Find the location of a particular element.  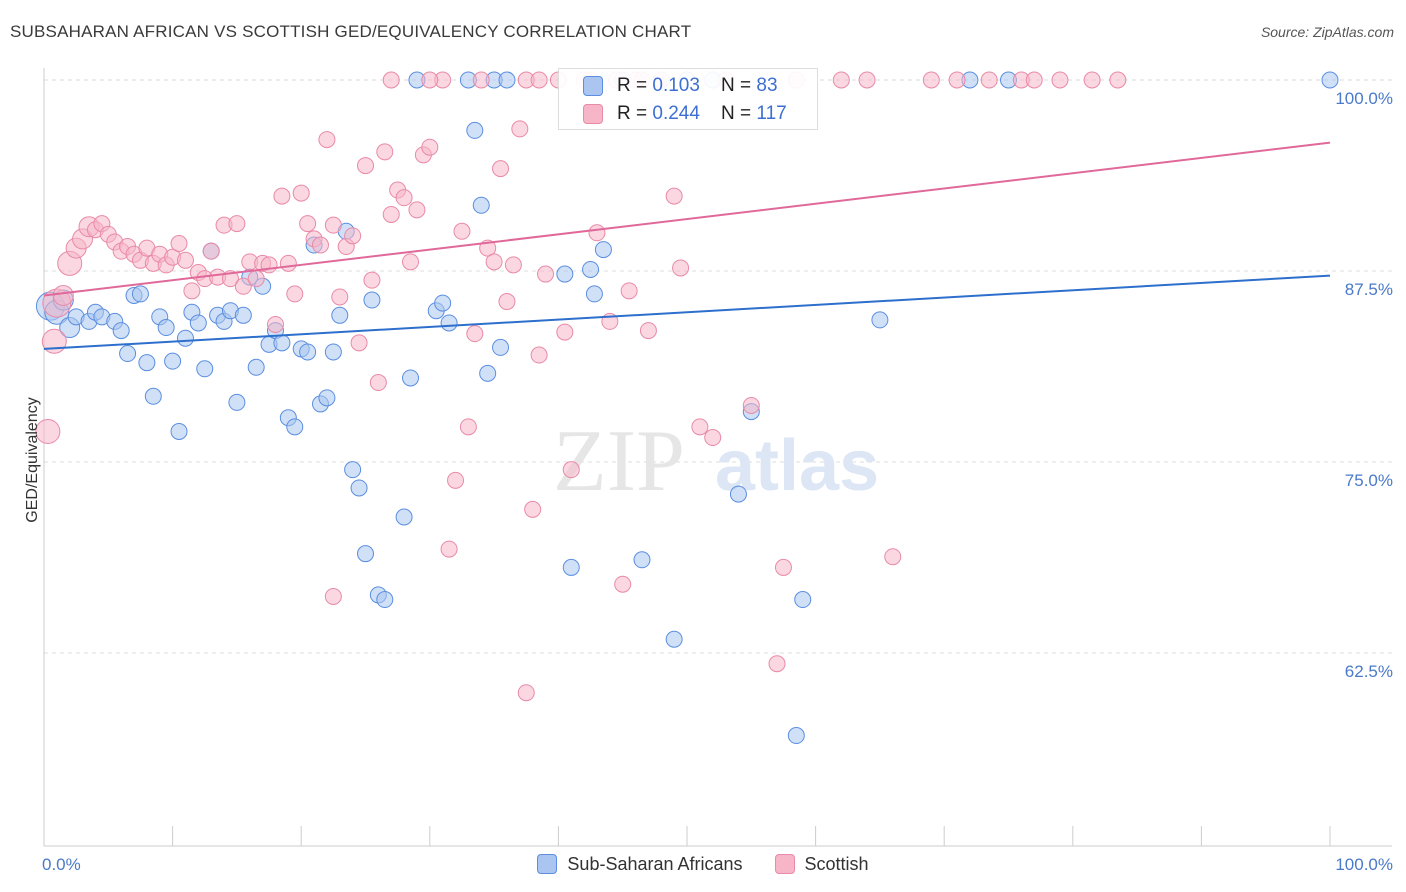

legend-item-subsaharan: Sub-Saharan Africans is located at coordinates (640, 864).